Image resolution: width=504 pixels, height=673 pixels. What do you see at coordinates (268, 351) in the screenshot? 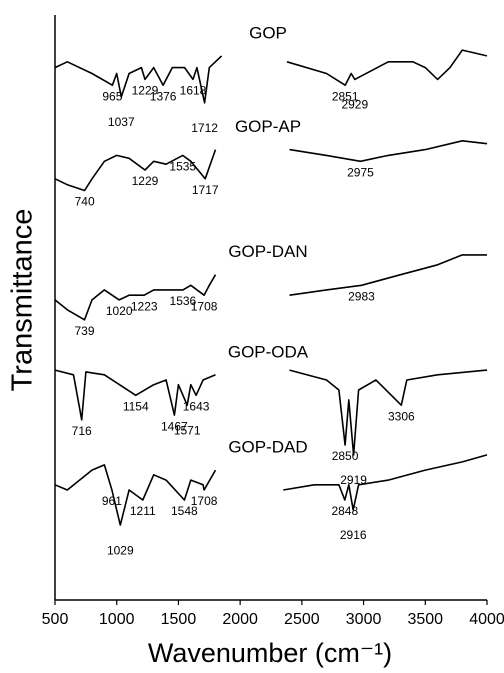
I see `series-name: GOP-ODA` at bounding box center [268, 351].